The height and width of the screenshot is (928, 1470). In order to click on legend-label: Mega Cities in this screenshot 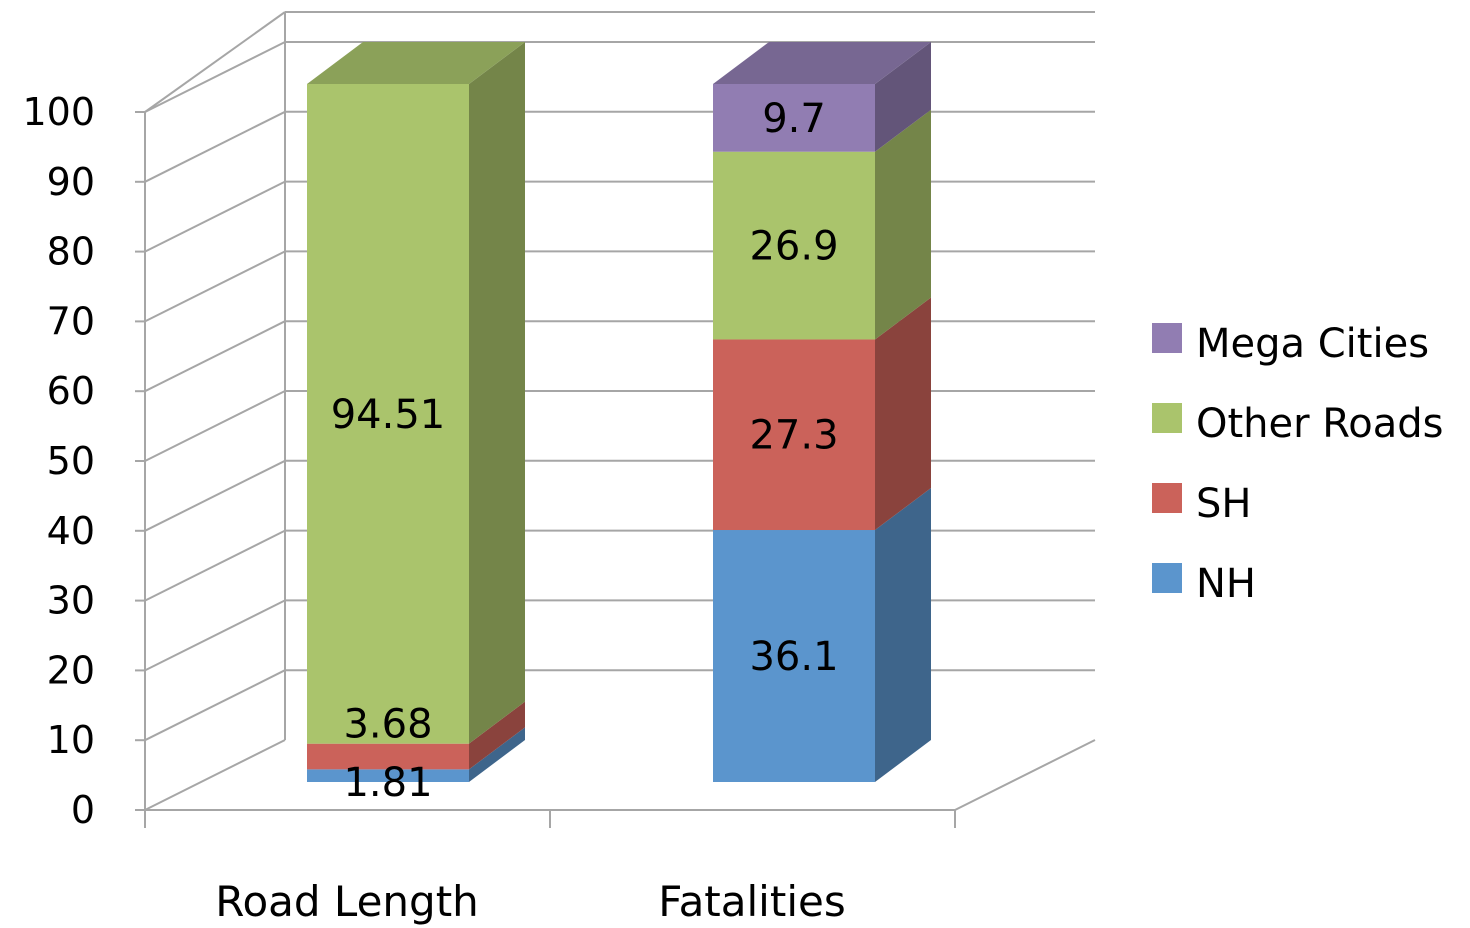, I will do `click(1312, 344)`.